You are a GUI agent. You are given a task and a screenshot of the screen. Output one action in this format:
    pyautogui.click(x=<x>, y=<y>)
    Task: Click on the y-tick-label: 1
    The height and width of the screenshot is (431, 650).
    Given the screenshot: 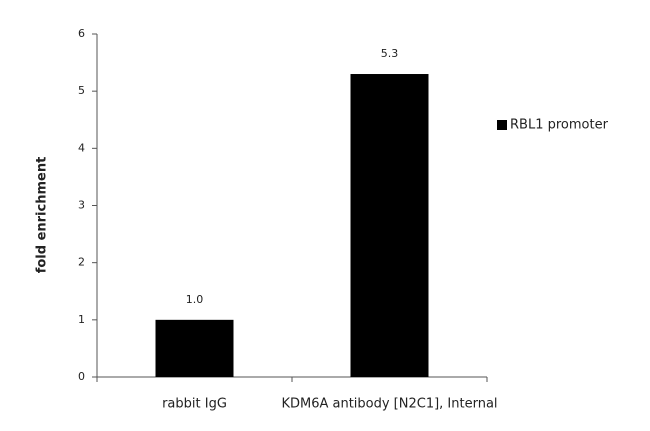 What is the action you would take?
    pyautogui.click(x=81, y=319)
    